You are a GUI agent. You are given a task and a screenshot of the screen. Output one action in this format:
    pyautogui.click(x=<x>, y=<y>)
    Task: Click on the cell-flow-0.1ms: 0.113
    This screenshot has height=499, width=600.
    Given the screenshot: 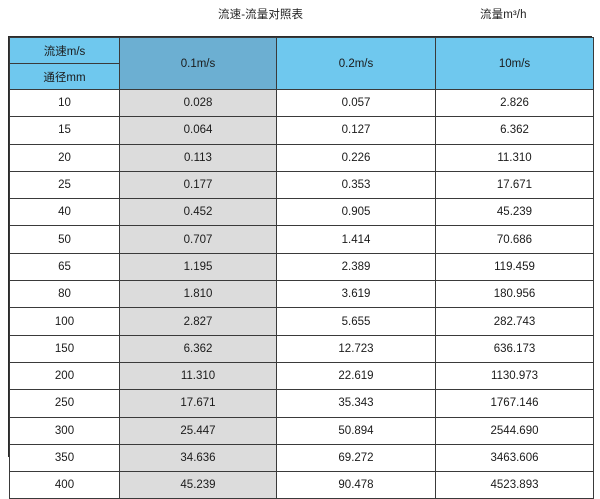 What is the action you would take?
    pyautogui.click(x=198, y=157)
    